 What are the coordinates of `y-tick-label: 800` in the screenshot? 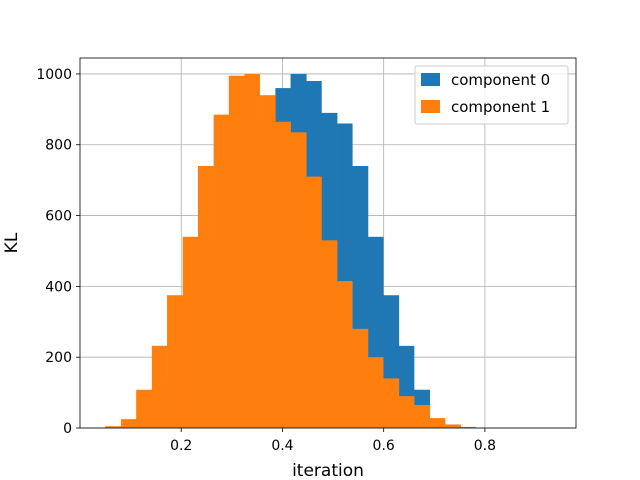 It's located at (58, 146).